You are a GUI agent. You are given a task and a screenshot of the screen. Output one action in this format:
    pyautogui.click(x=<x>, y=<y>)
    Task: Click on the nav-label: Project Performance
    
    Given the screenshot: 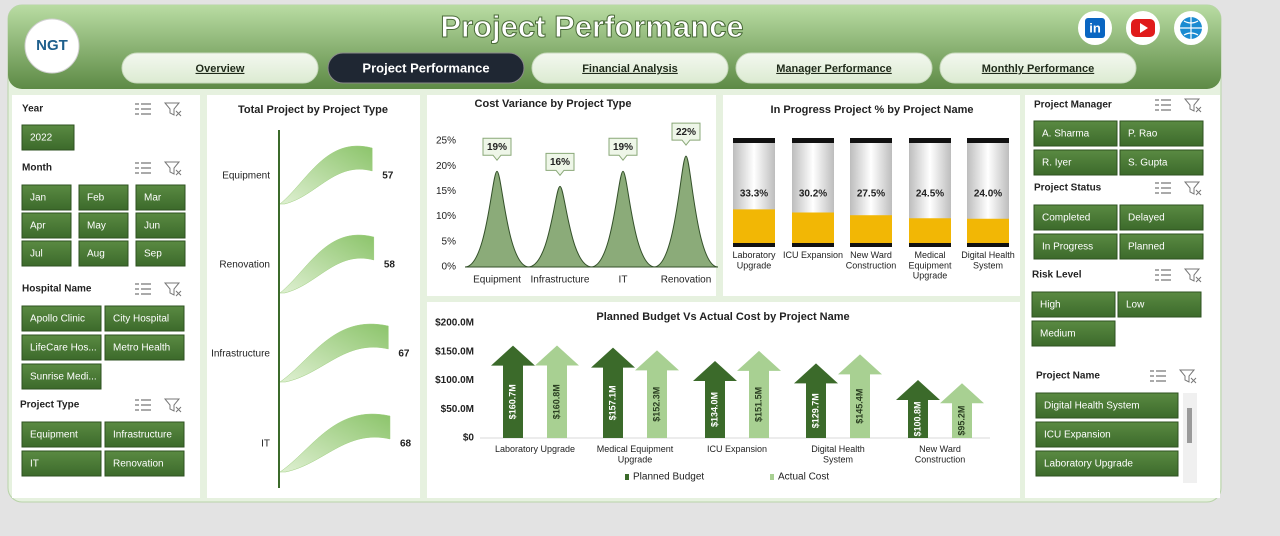 What is the action you would take?
    pyautogui.click(x=425, y=67)
    